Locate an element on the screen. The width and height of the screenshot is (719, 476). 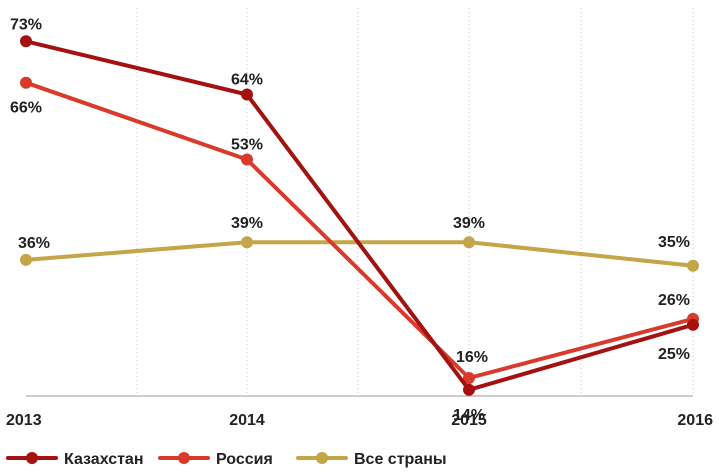
data-label: 25% is located at coordinates (674, 354).